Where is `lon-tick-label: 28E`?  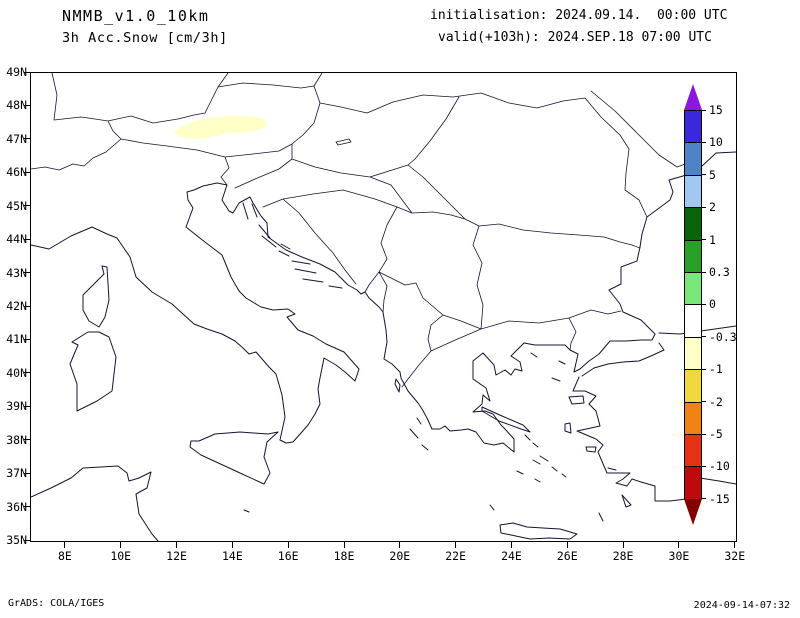 lon-tick-label: 28E is located at coordinates (623, 556).